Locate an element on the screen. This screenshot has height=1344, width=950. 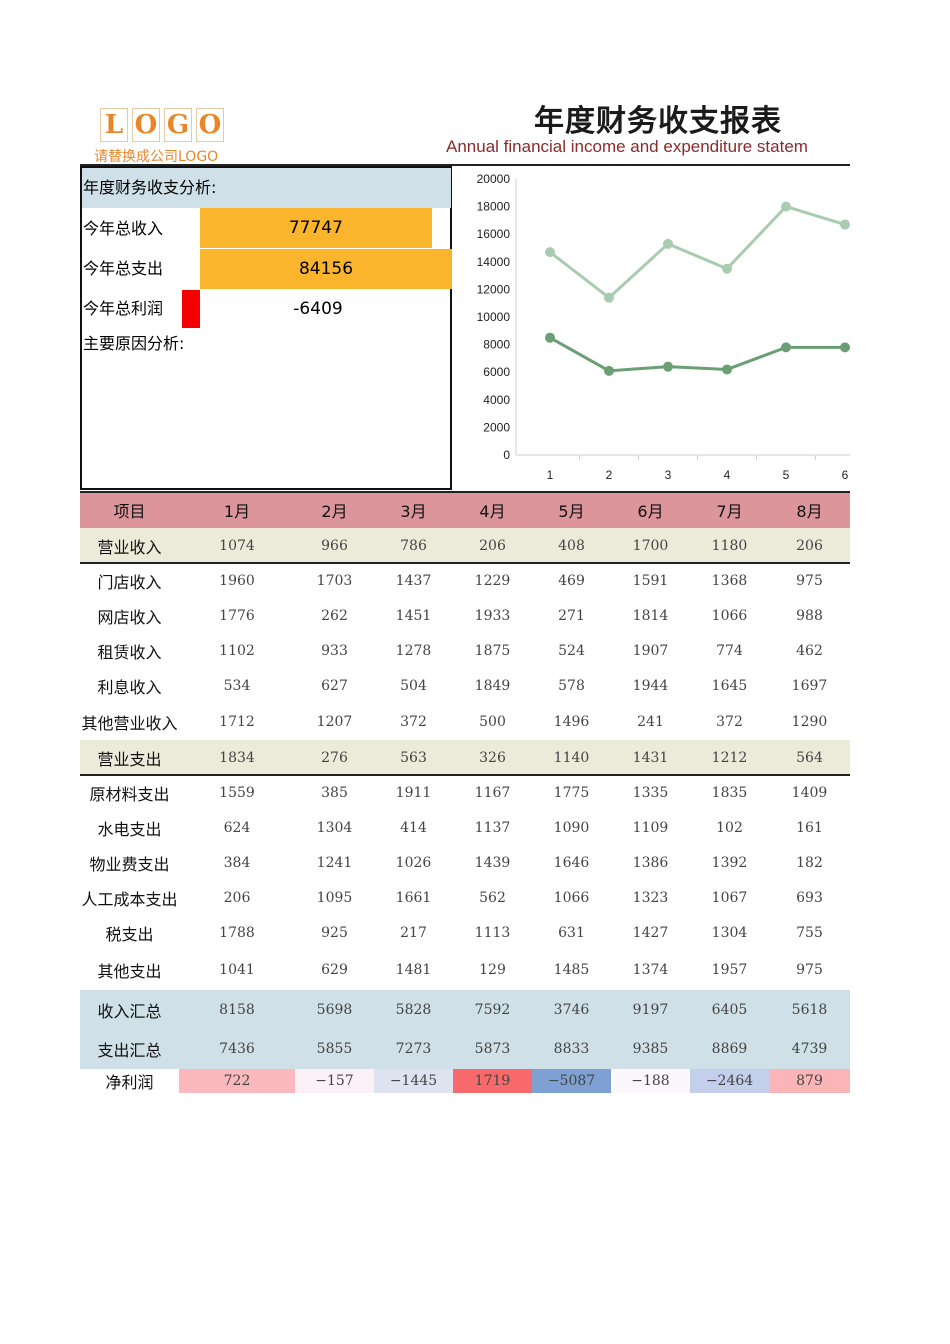
table-cell: 975 is located at coordinates (809, 580).